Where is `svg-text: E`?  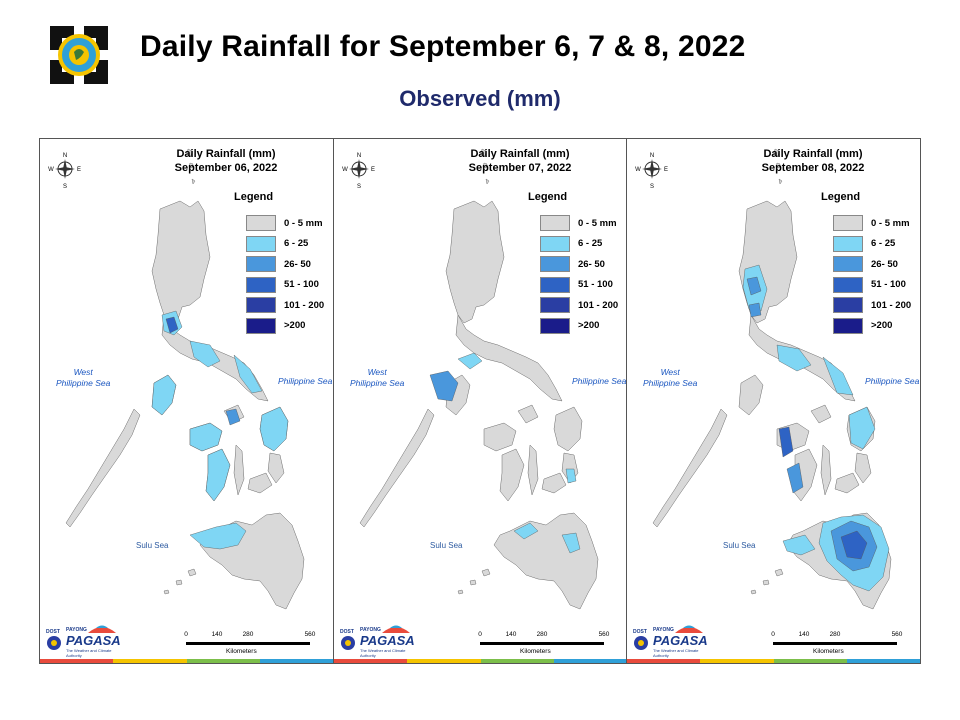 svg-text: E is located at coordinates (373, 170).